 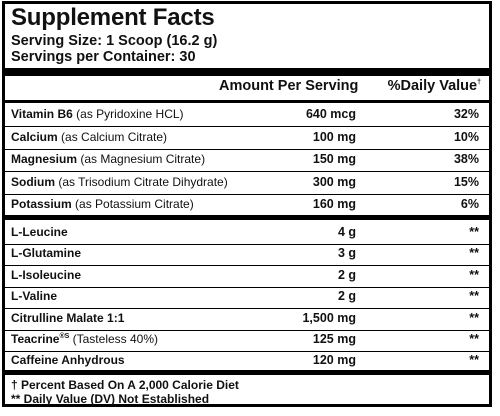 I want to click on table-row: Citrulline Malate 1:1 1,500 mg **, so click(x=247, y=318).